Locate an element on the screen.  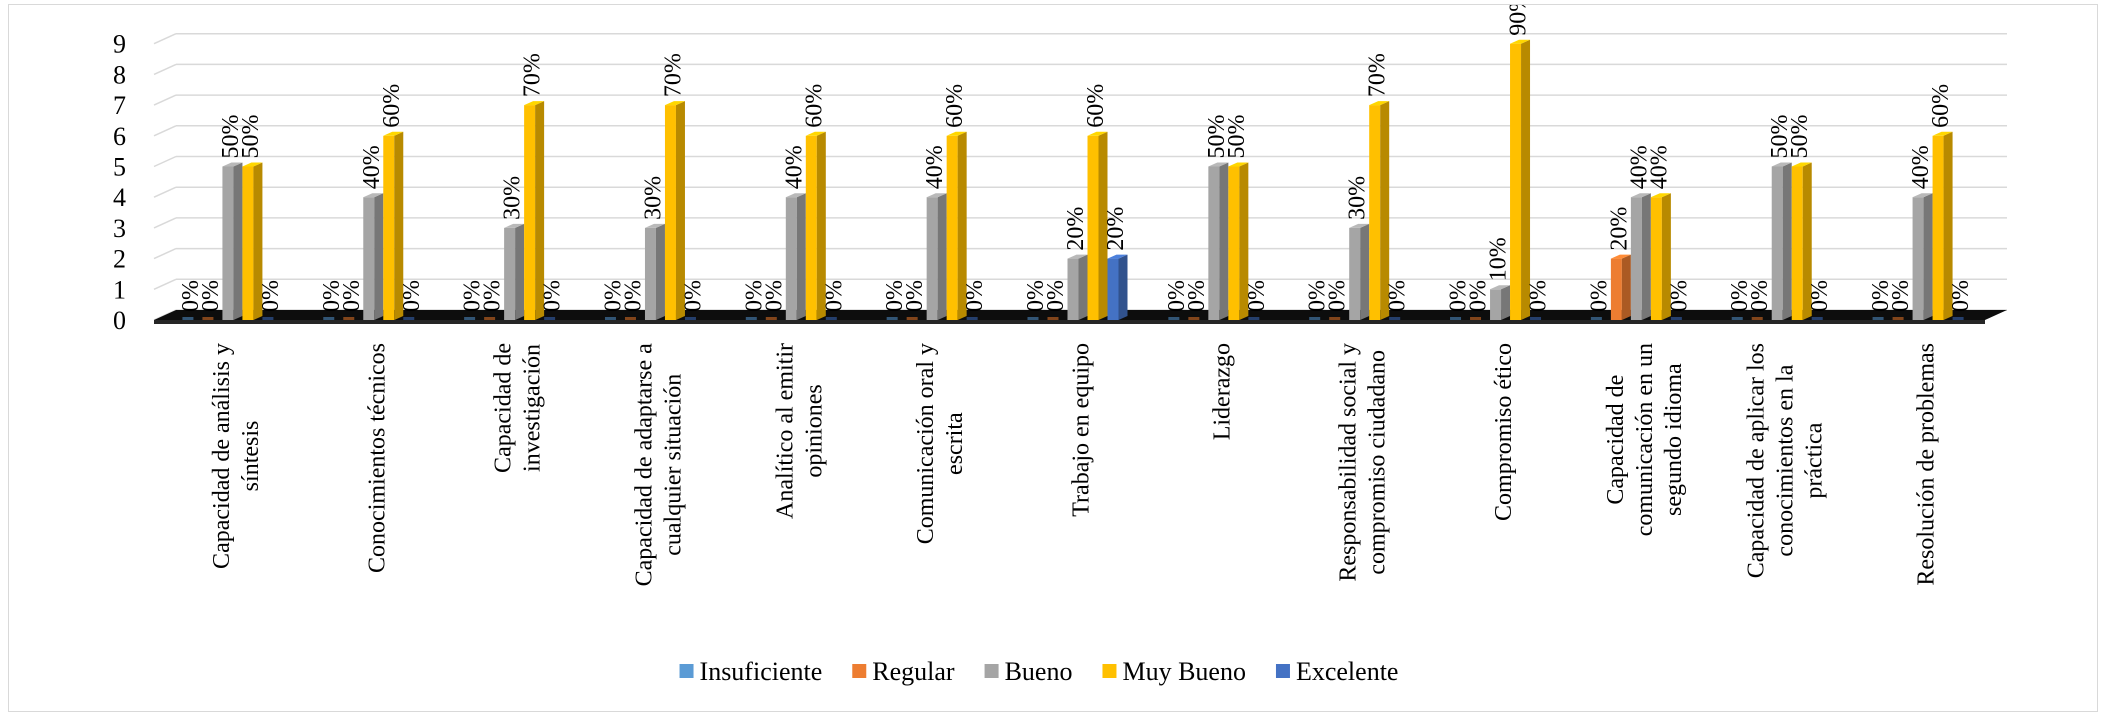
category-label: Trabajo en equipo is located at coordinates (1082, 430).